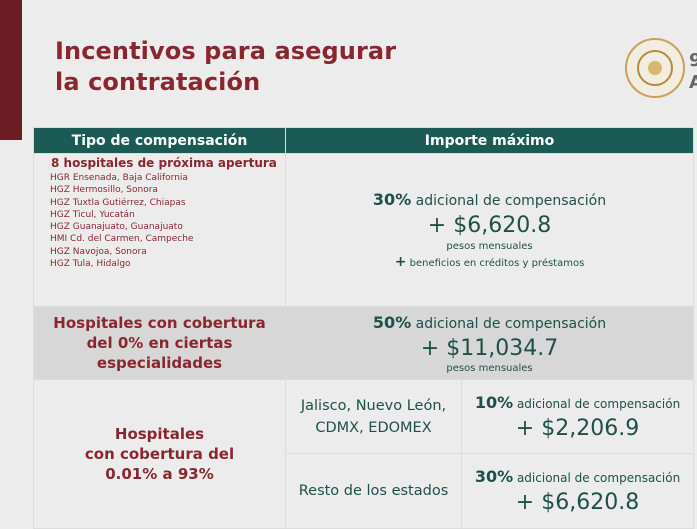 This screenshot has width=697, height=529. I want to click on row1-percentage-line: 30% adicional de compensación, so click(489, 199).